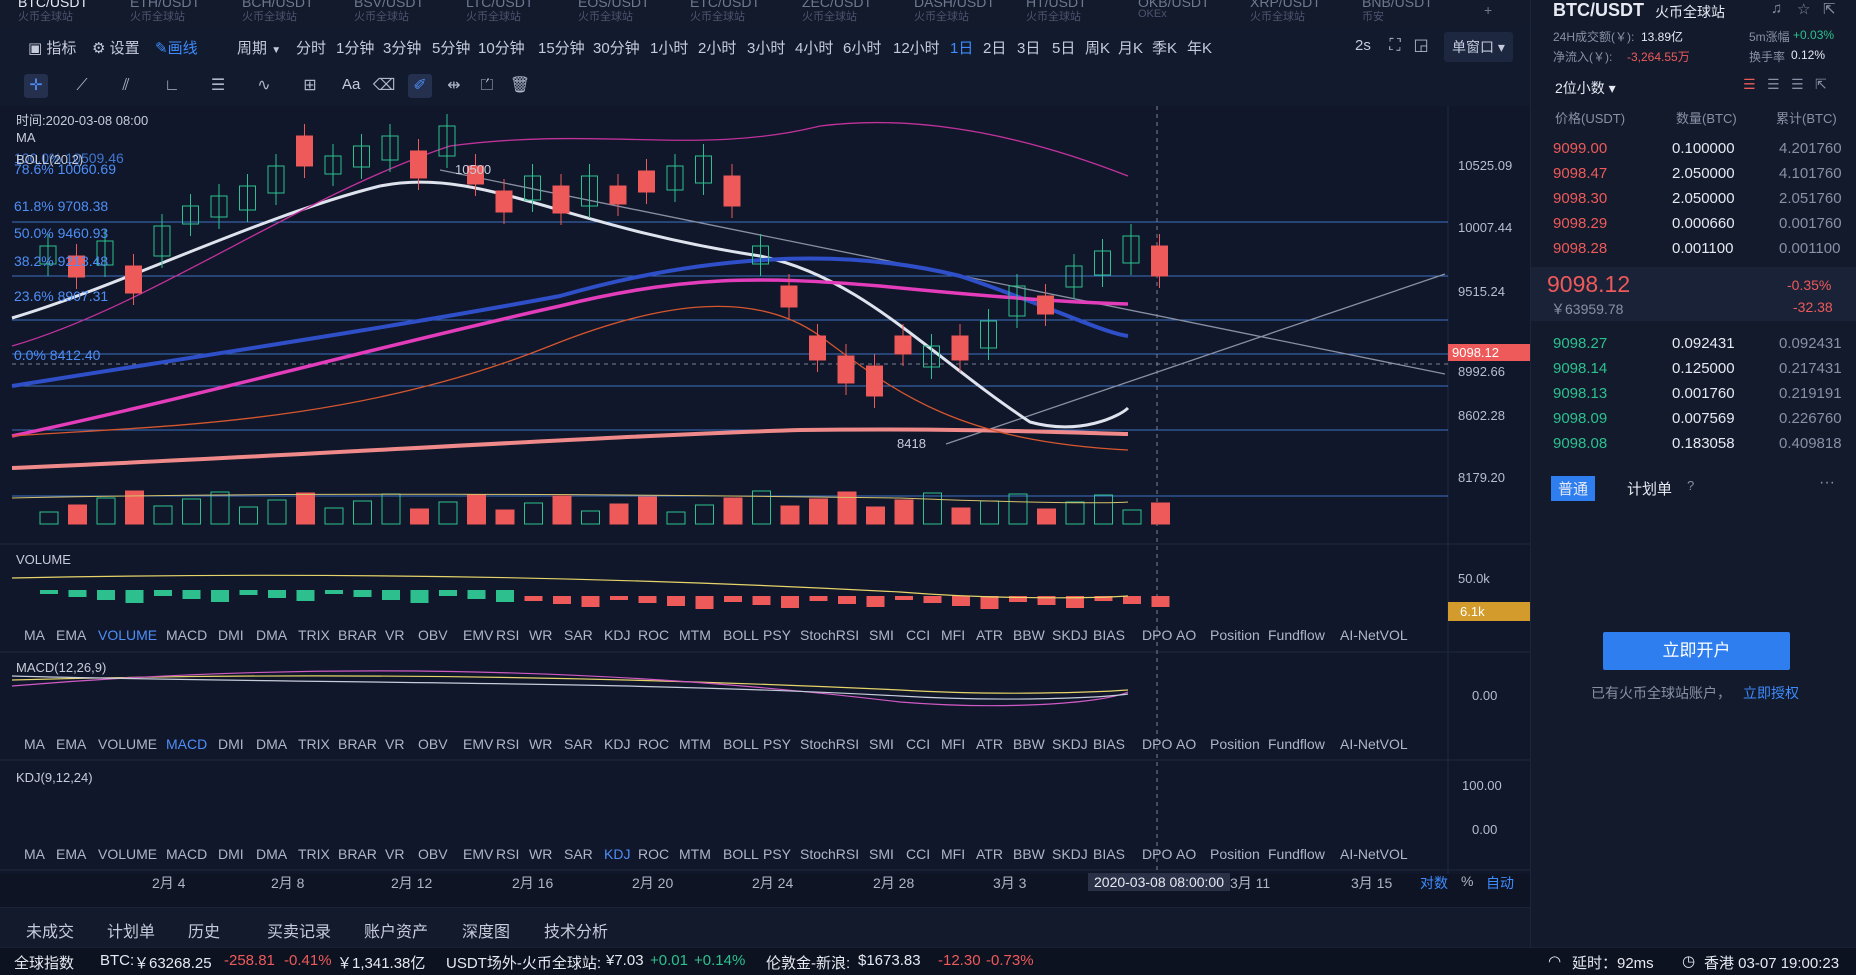 This screenshot has height=975, width=1856. I want to click on indicator-button: ▣ 指标, so click(52, 48).